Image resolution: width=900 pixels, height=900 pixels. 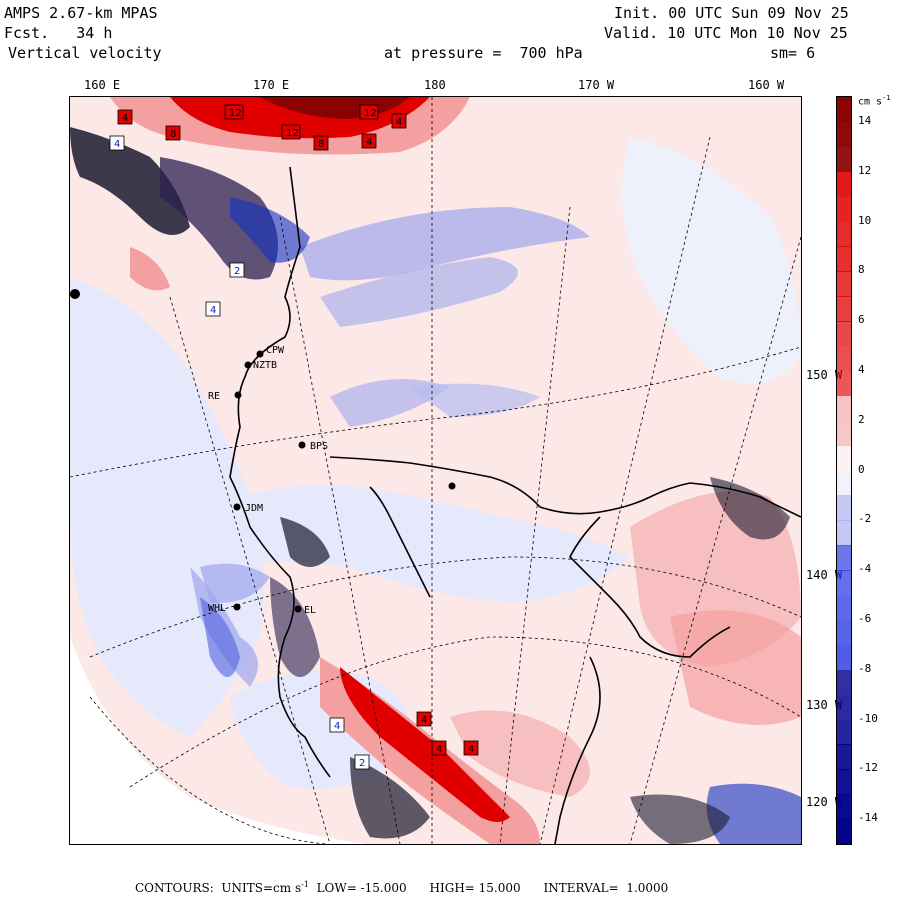 I want to click on footer-contours-label: CONTOURS:, so click(x=174, y=888).